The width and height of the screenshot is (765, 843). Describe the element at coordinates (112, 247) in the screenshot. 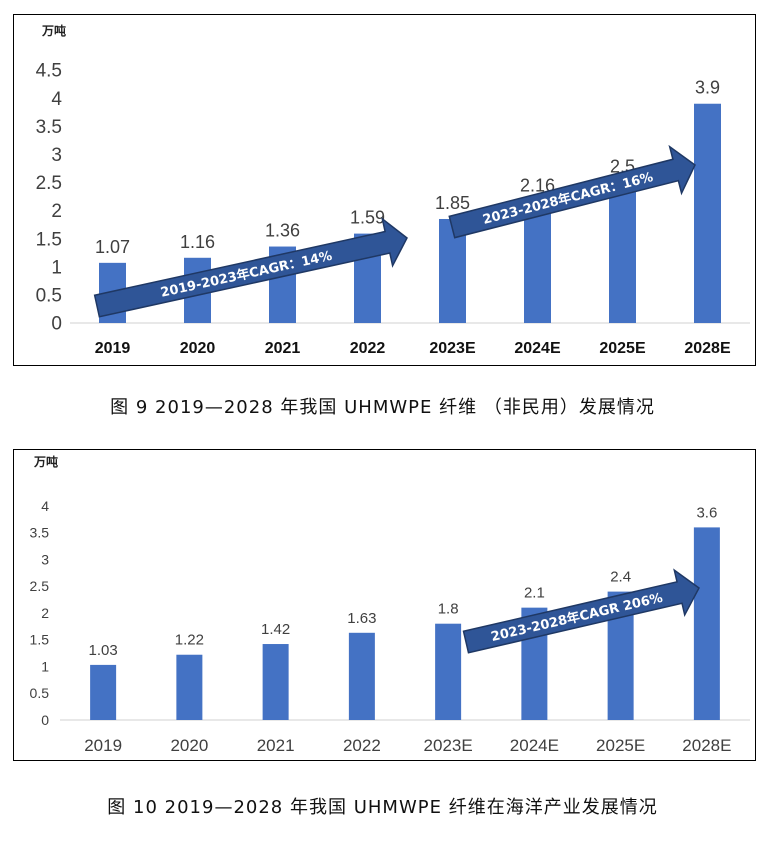

I see `data-label: 1.07` at that location.